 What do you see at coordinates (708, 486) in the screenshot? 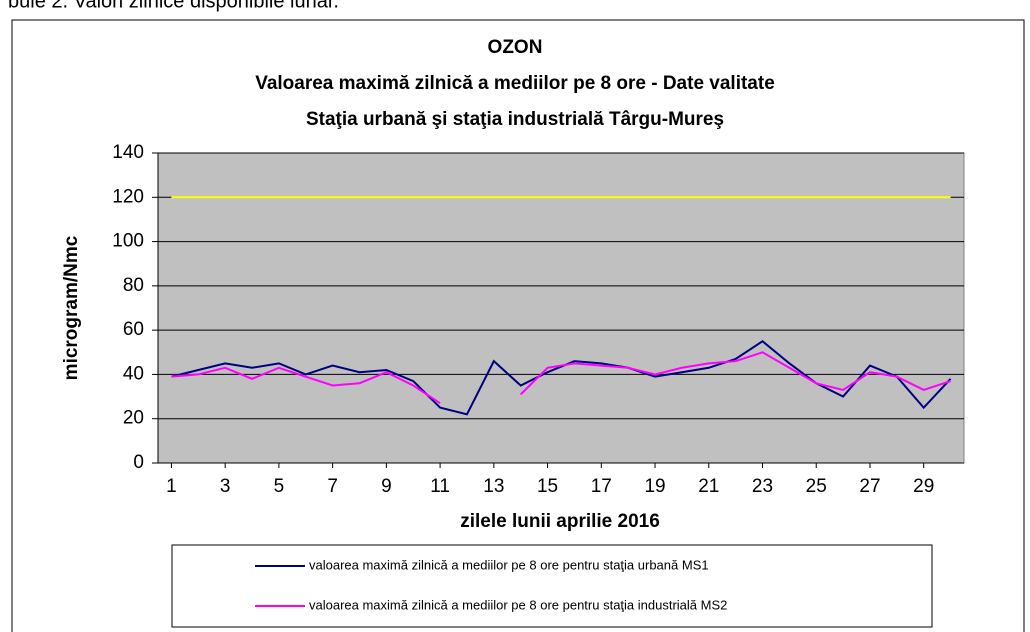
I see `x-tick-label: 21` at bounding box center [708, 486].